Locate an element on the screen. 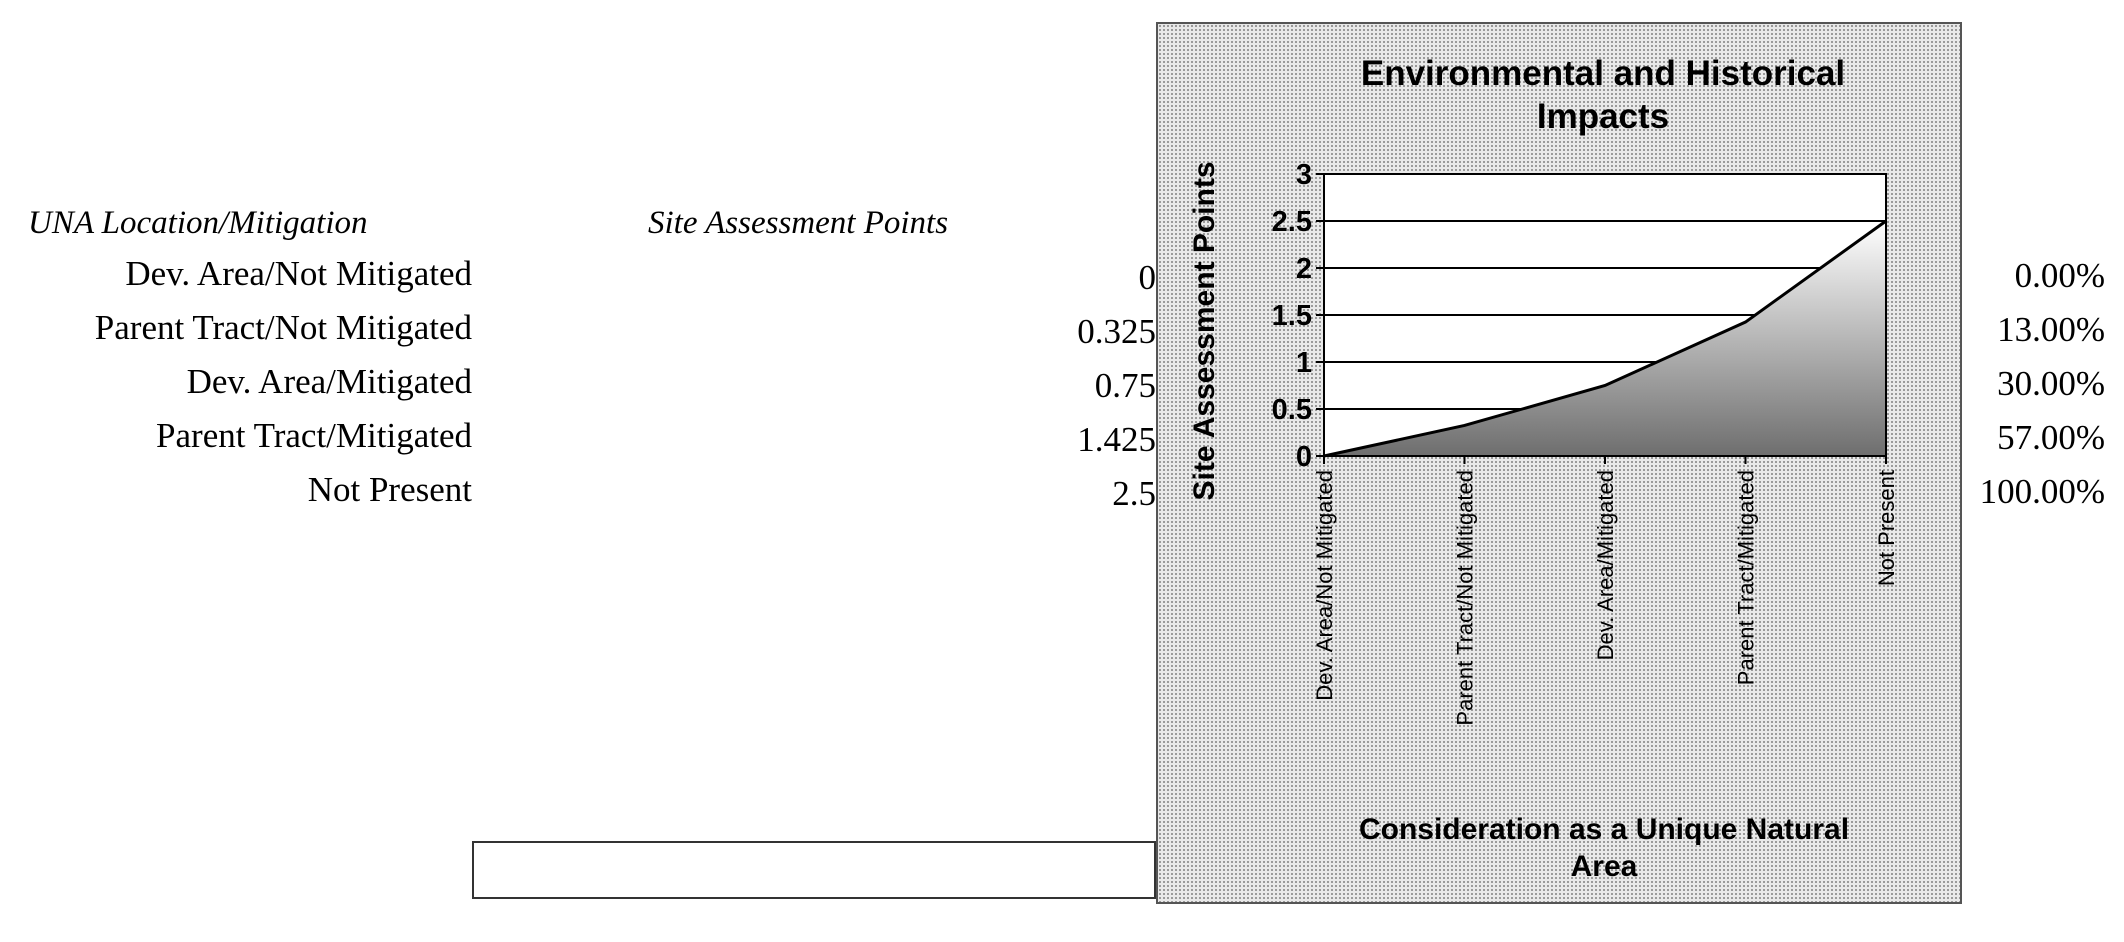 The height and width of the screenshot is (942, 2124). x-category-label: Dev. Area/Mitigated is located at coordinates (1605, 565).